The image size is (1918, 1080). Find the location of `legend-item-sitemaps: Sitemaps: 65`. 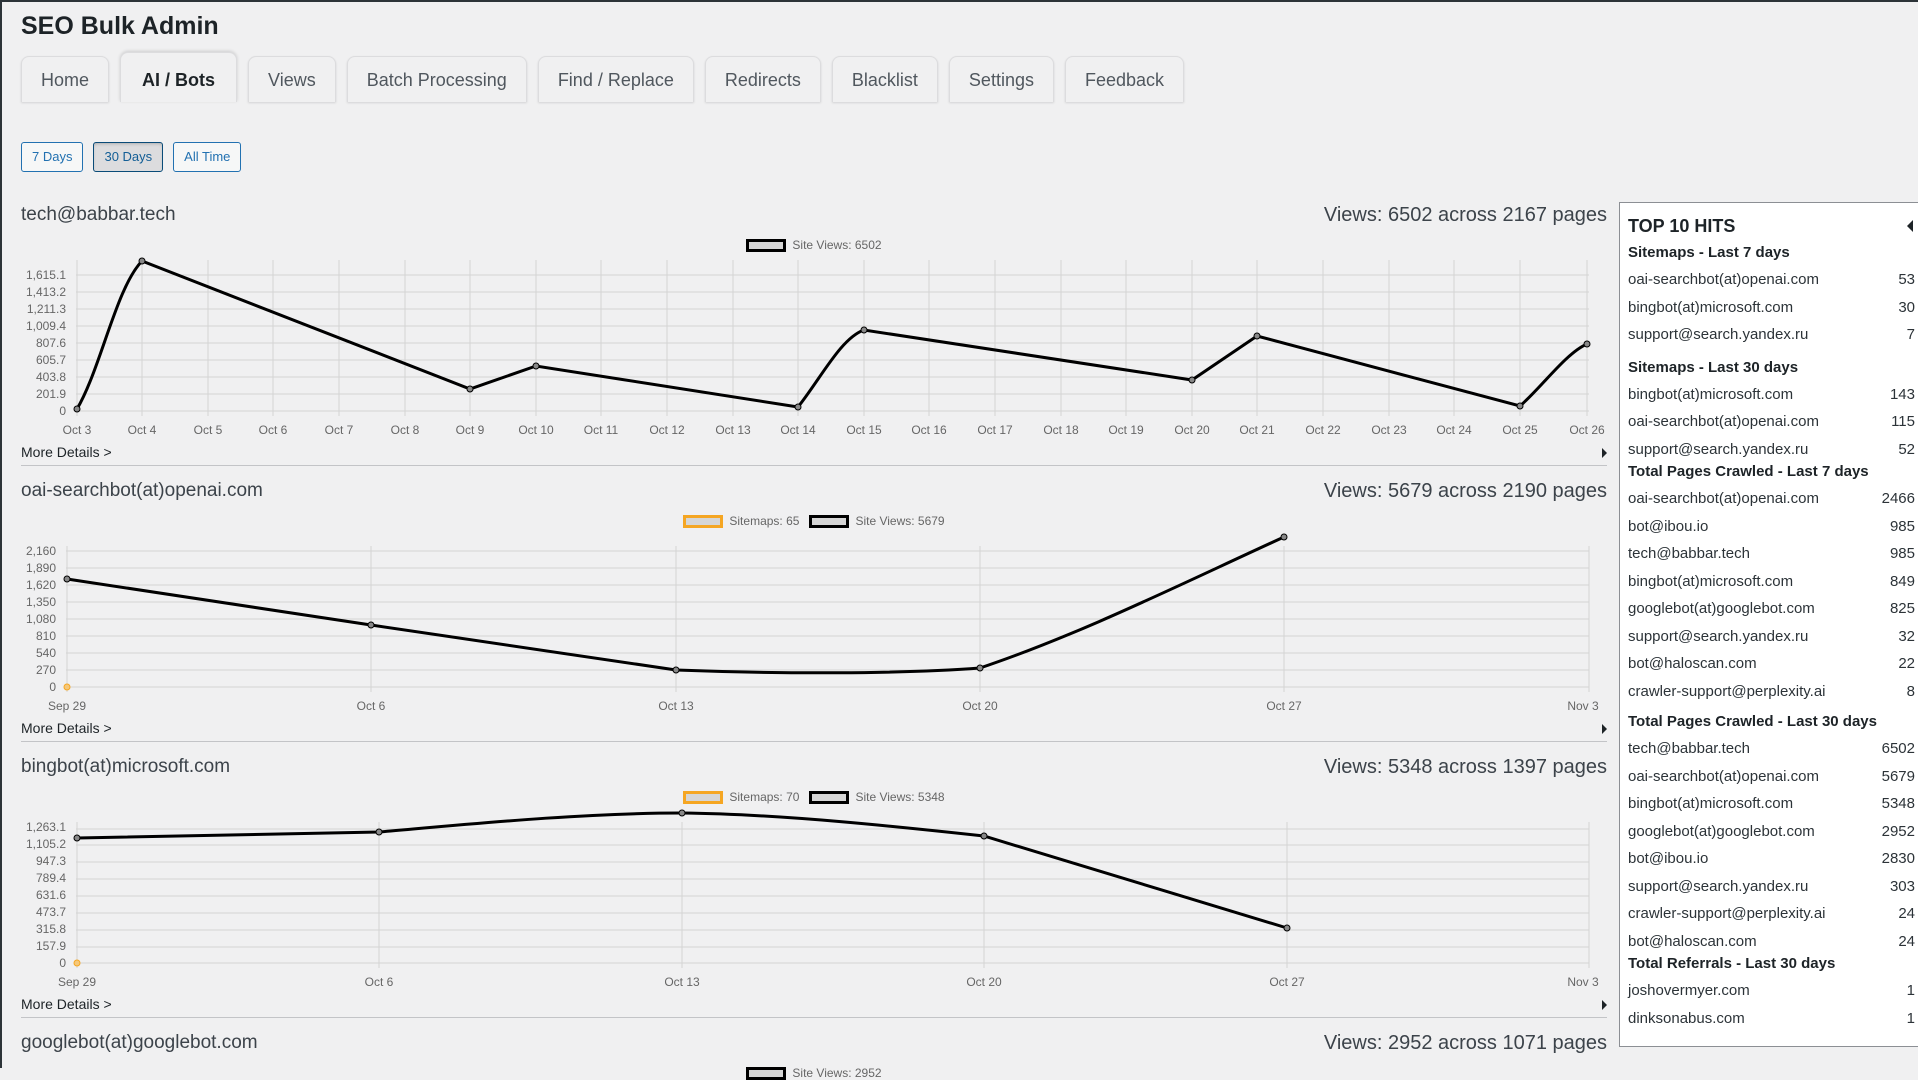

legend-item-sitemaps: Sitemaps: 65 is located at coordinates (741, 521).